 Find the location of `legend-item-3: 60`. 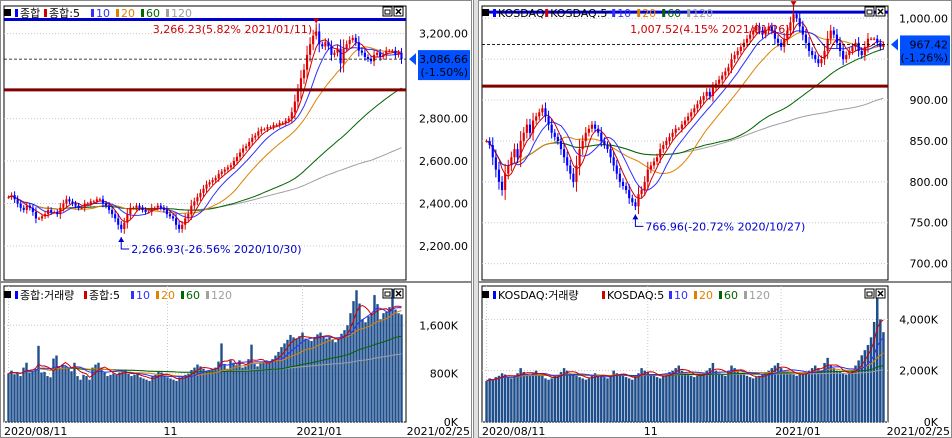

legend-item-3: 60 is located at coordinates (731, 295).